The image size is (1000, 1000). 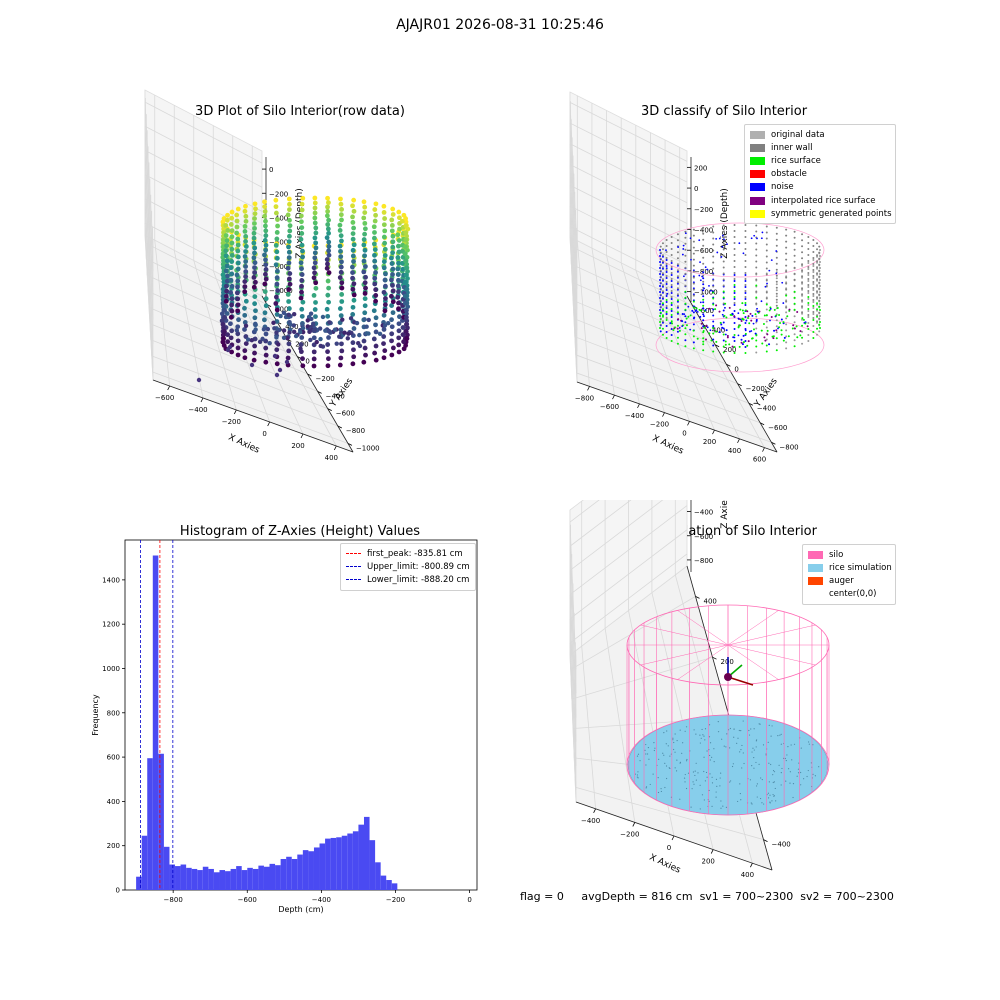 What do you see at coordinates (573, 175) in the screenshot?
I see `cls-z-grid` at bounding box center [573, 175].